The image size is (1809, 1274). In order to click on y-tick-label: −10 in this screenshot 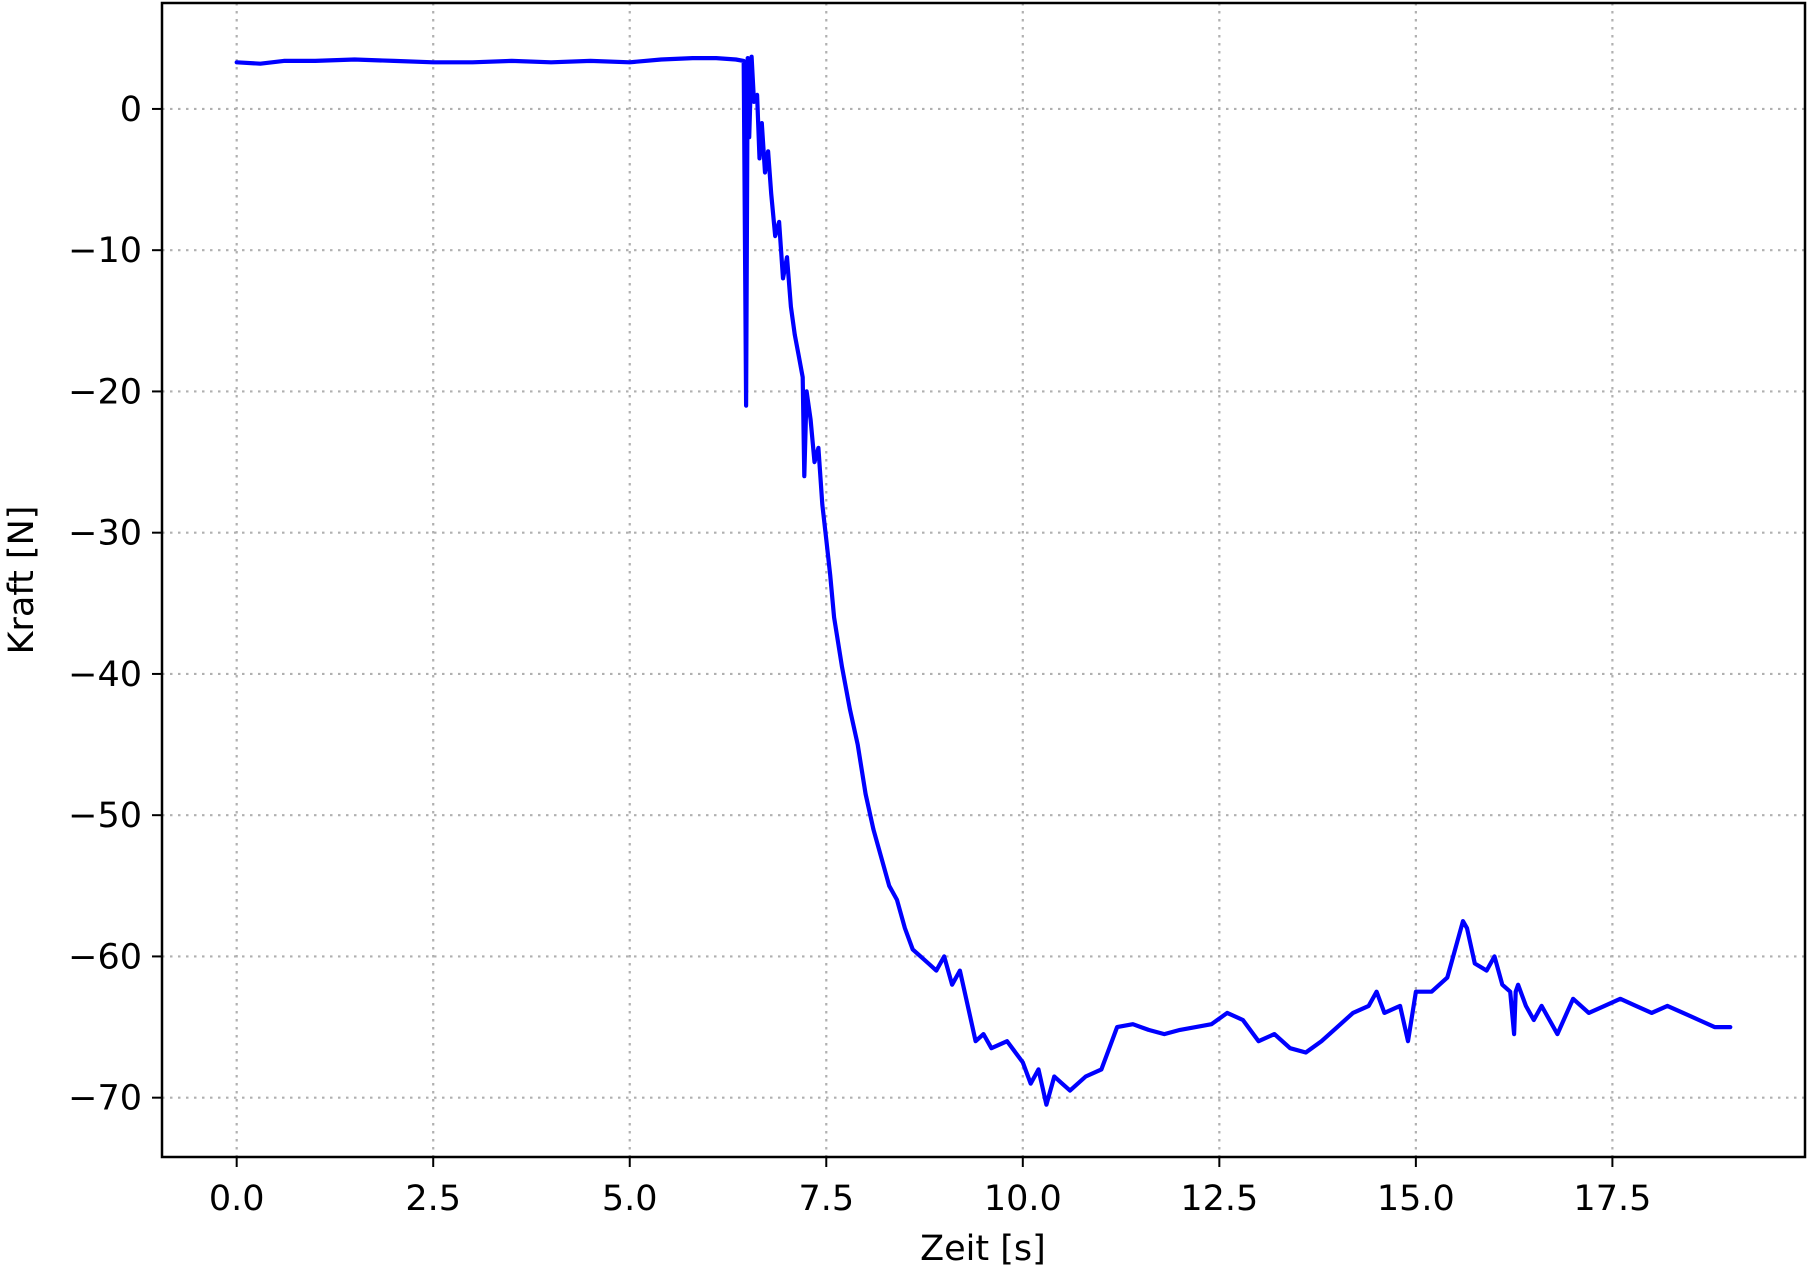, I will do `click(105, 251)`.